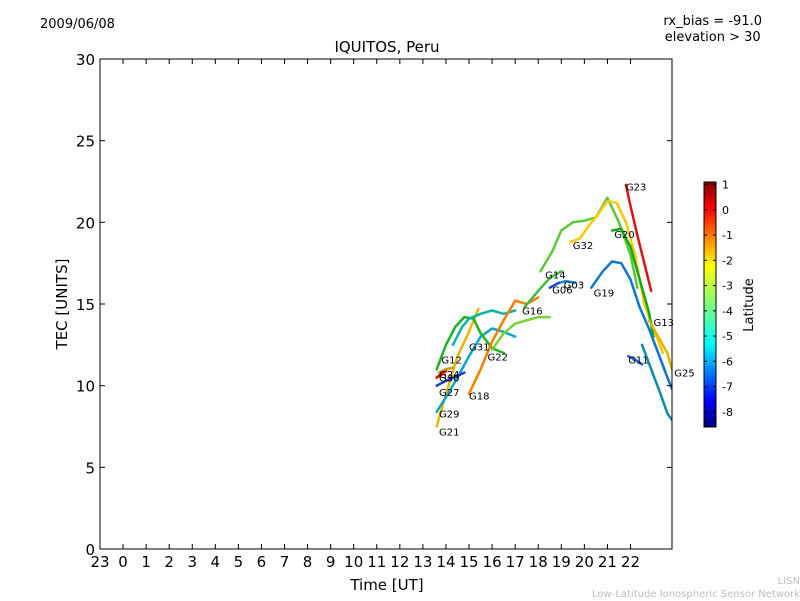 The height and width of the screenshot is (601, 800). What do you see at coordinates (659, 345) in the screenshot?
I see `series-g13-line` at bounding box center [659, 345].